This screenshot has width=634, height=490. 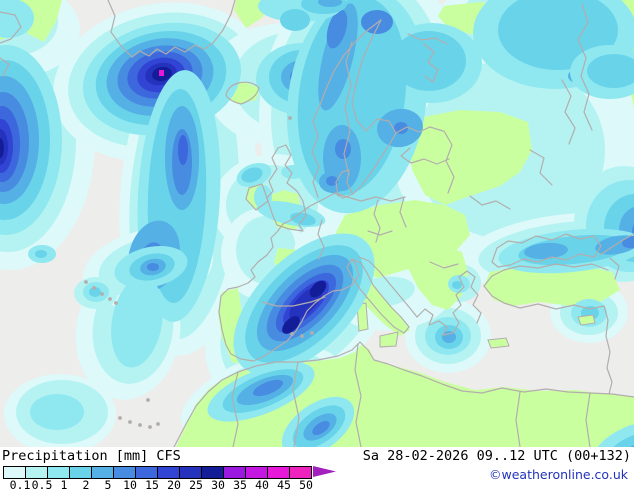 I want to click on legend-bar, so click(x=157, y=472).